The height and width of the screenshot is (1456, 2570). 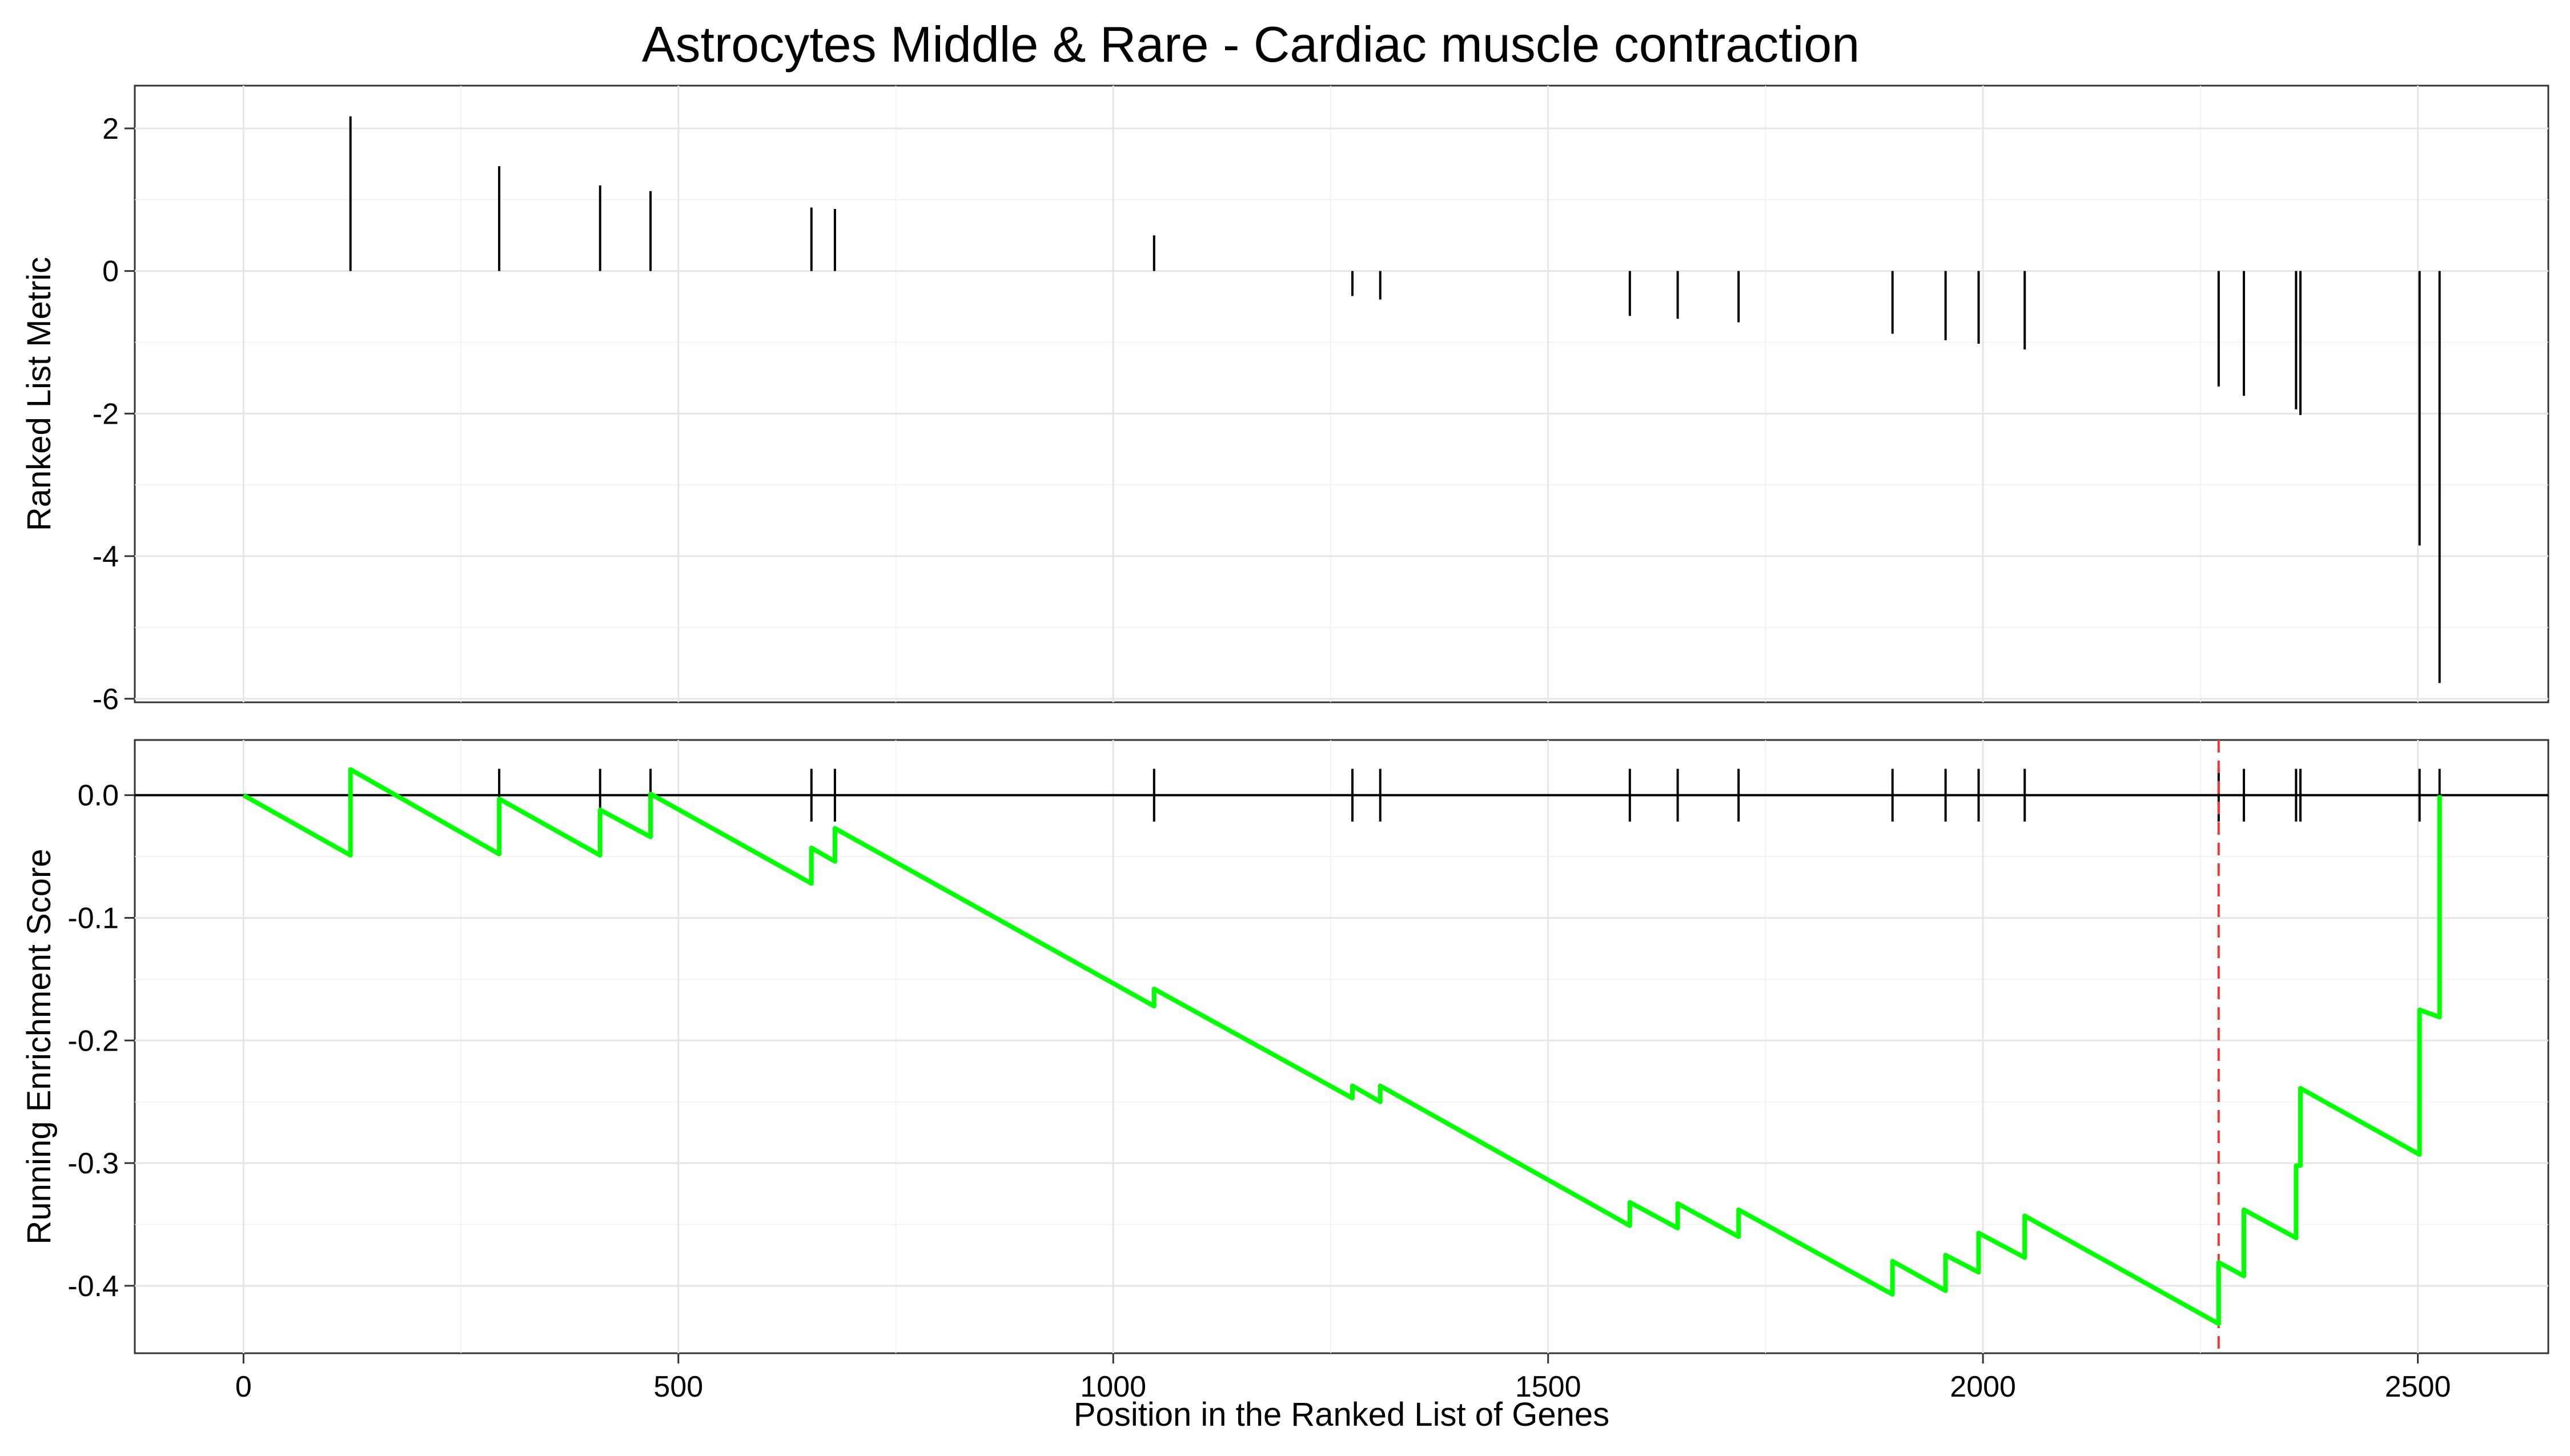 What do you see at coordinates (1548, 1386) in the screenshot?
I see `x-tick-label: 1500` at bounding box center [1548, 1386].